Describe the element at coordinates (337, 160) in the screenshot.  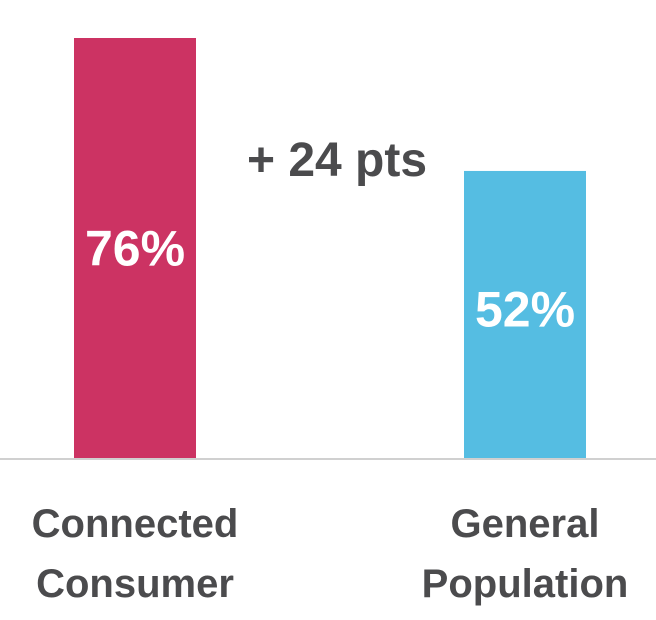
I see `difference-annotation: + 24 pts` at that location.